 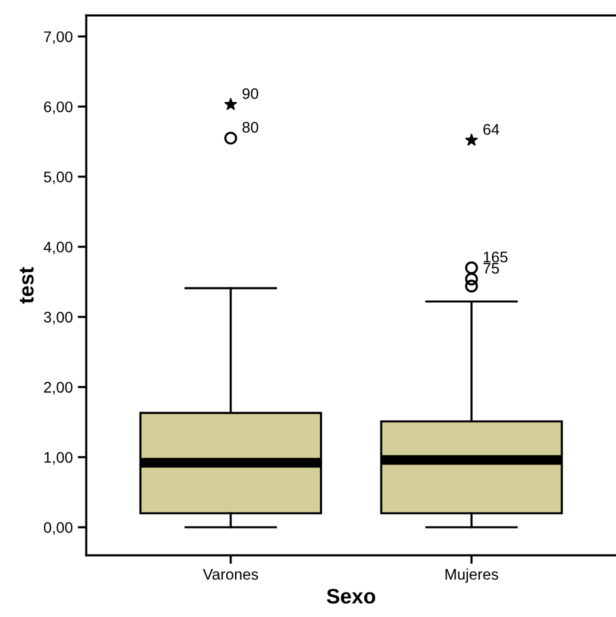 I want to click on y-tick-label: 7,00, so click(x=58, y=37).